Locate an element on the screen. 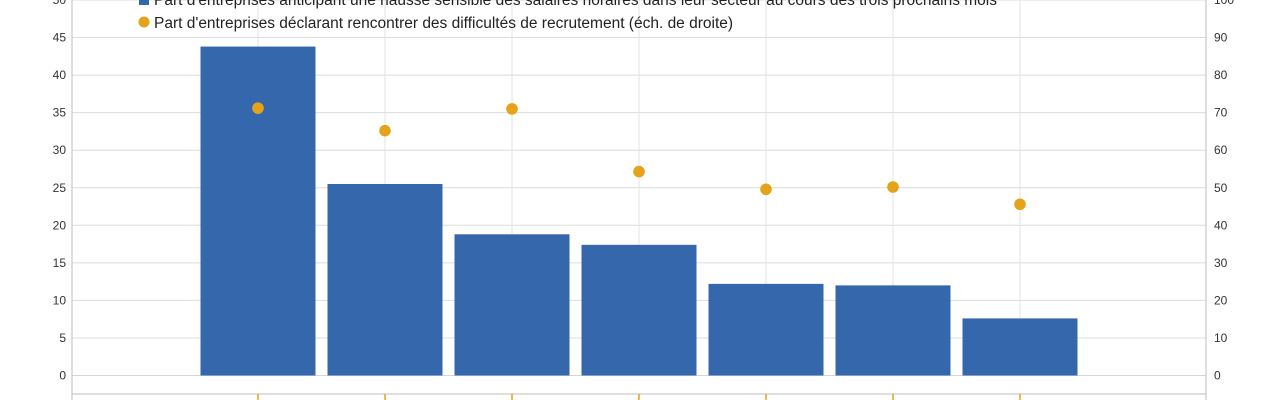  right-tick-label: 40 is located at coordinates (1221, 225).